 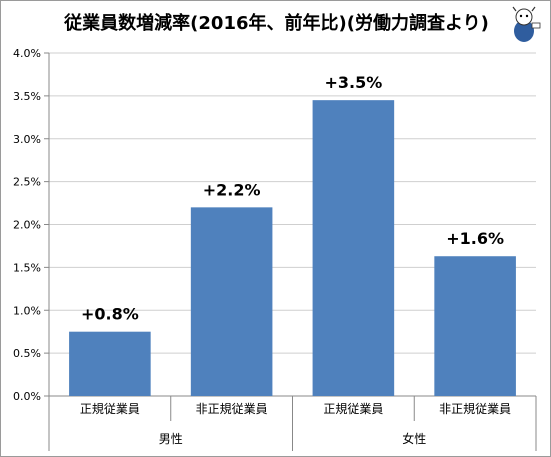 What do you see at coordinates (171, 439) in the screenshot?
I see `x-group-label: 男性` at bounding box center [171, 439].